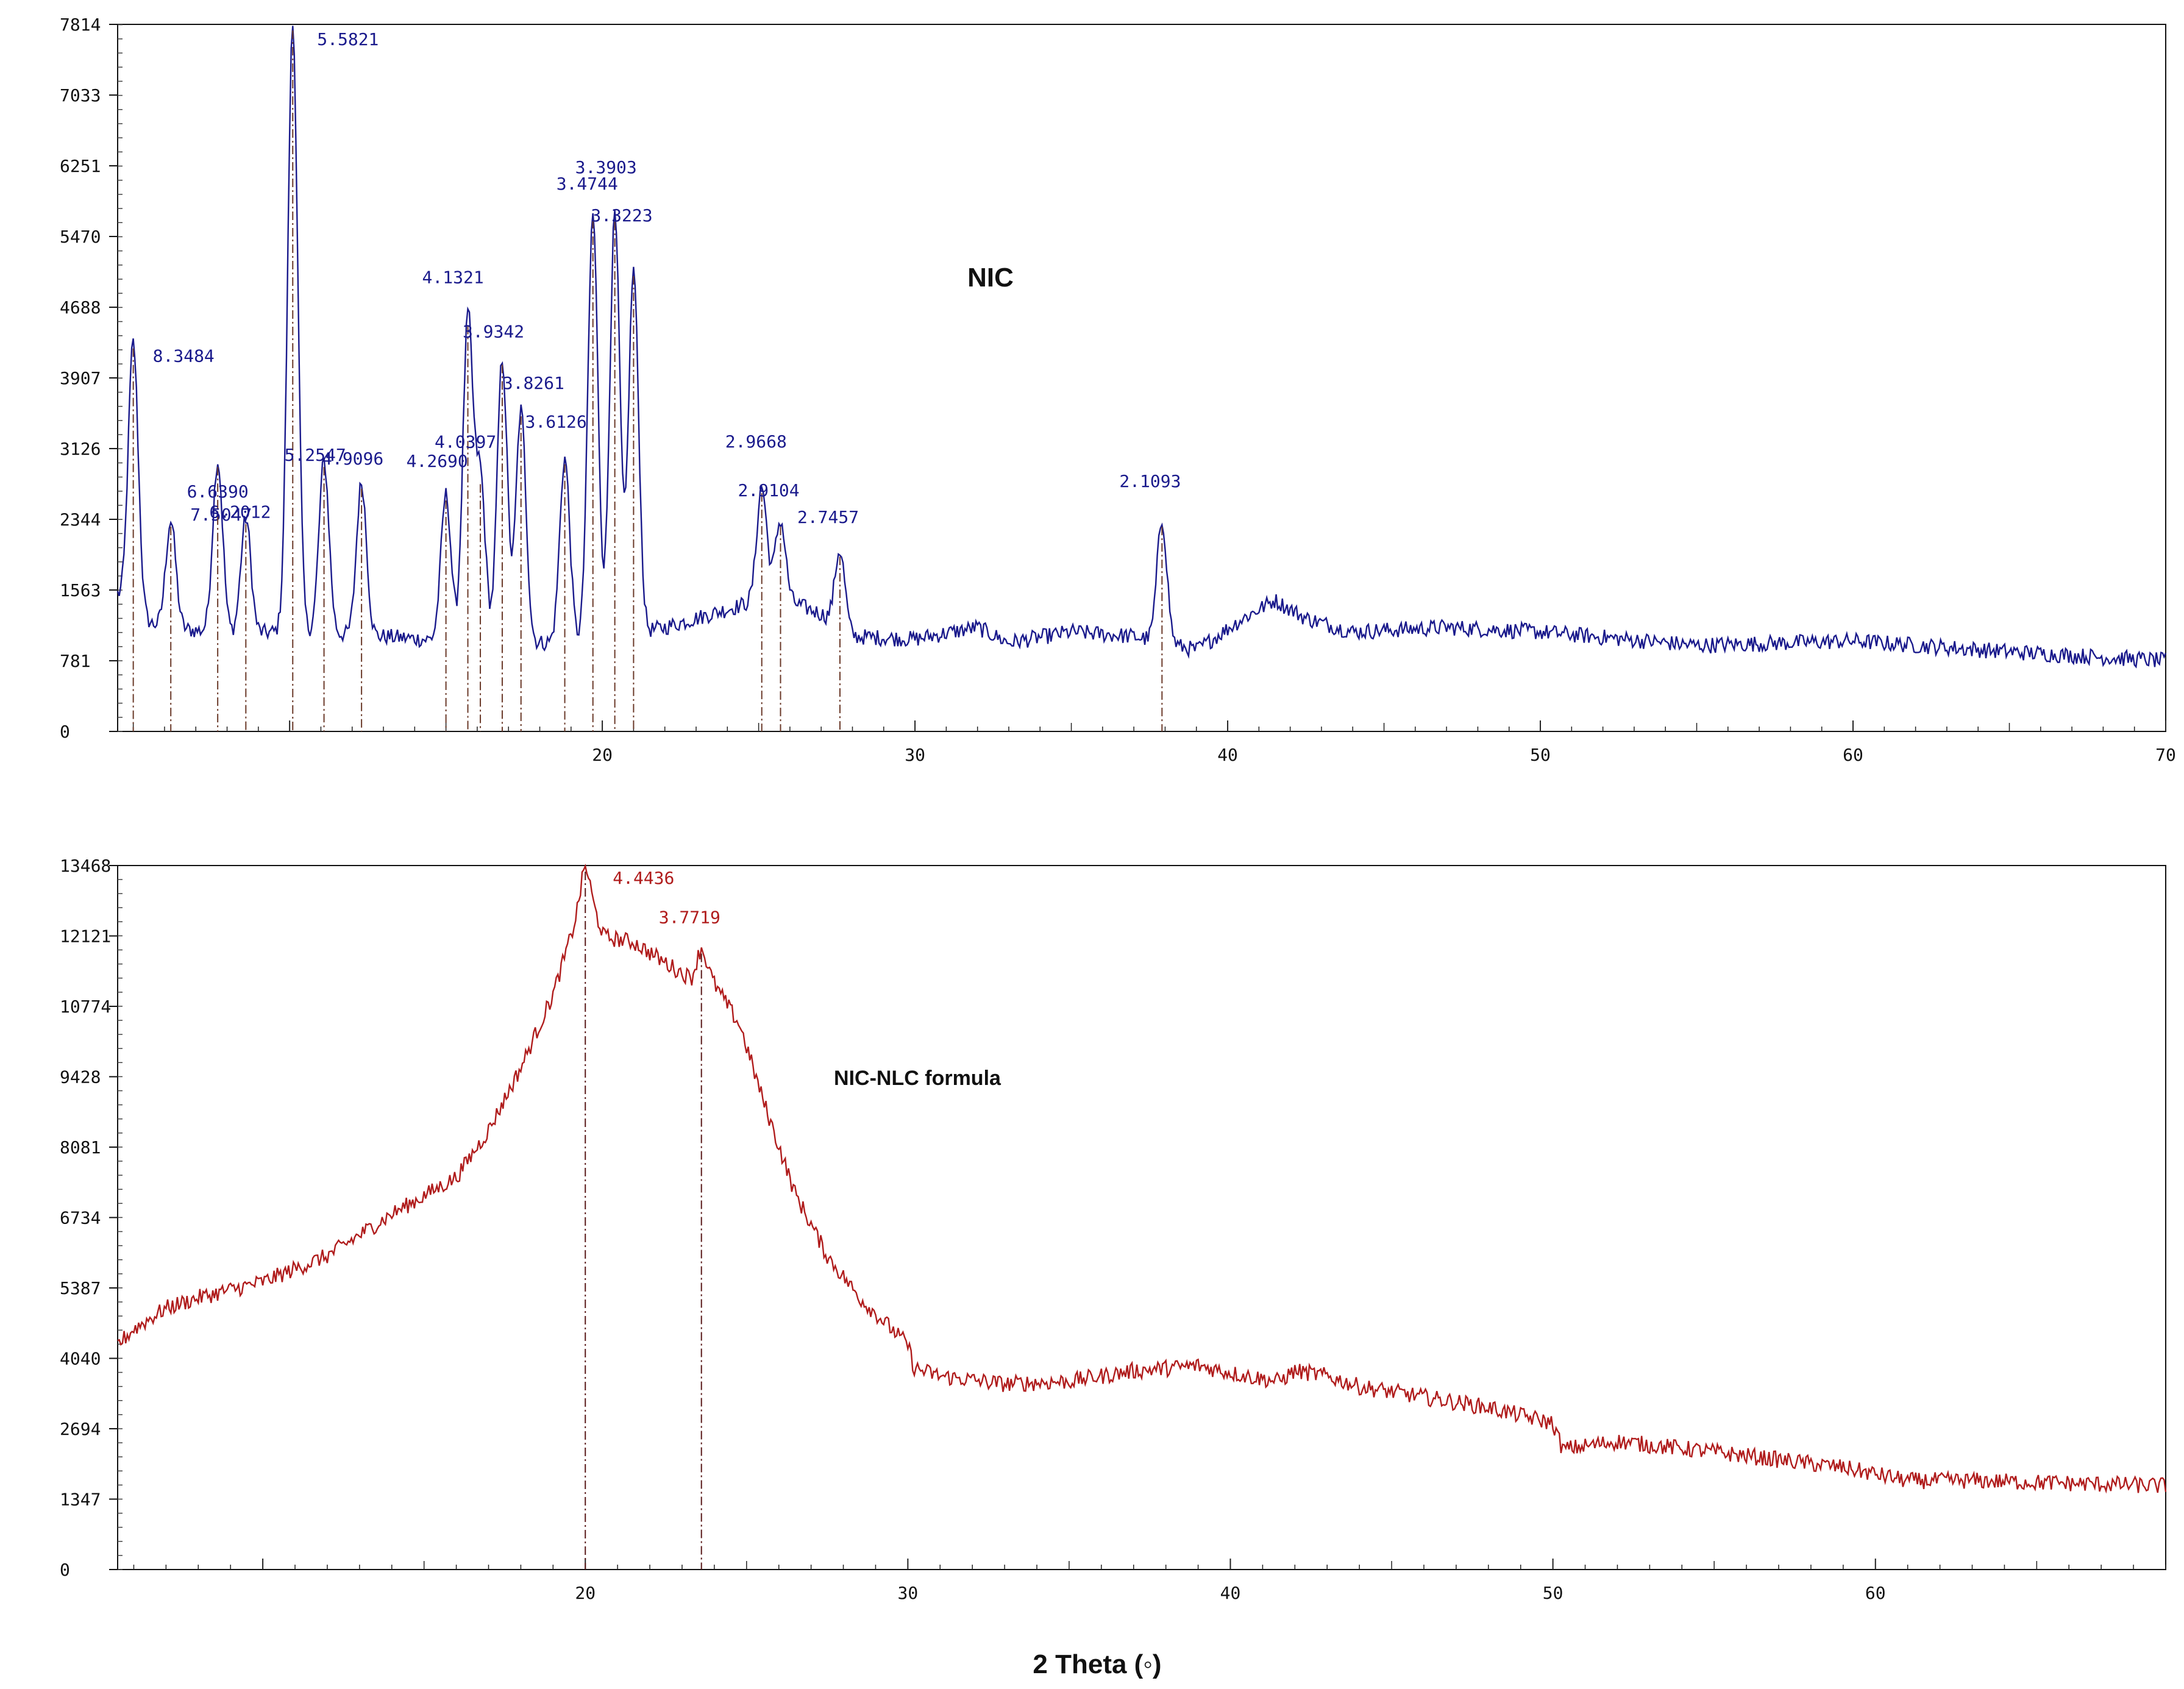 The image size is (2184, 1689). What do you see at coordinates (352, 459) in the screenshot?
I see `peak-d-spacing-label: 4.9096` at bounding box center [352, 459].